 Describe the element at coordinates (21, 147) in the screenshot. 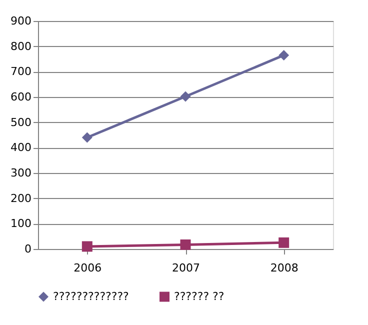

I see `y-tick-label: 400` at that location.